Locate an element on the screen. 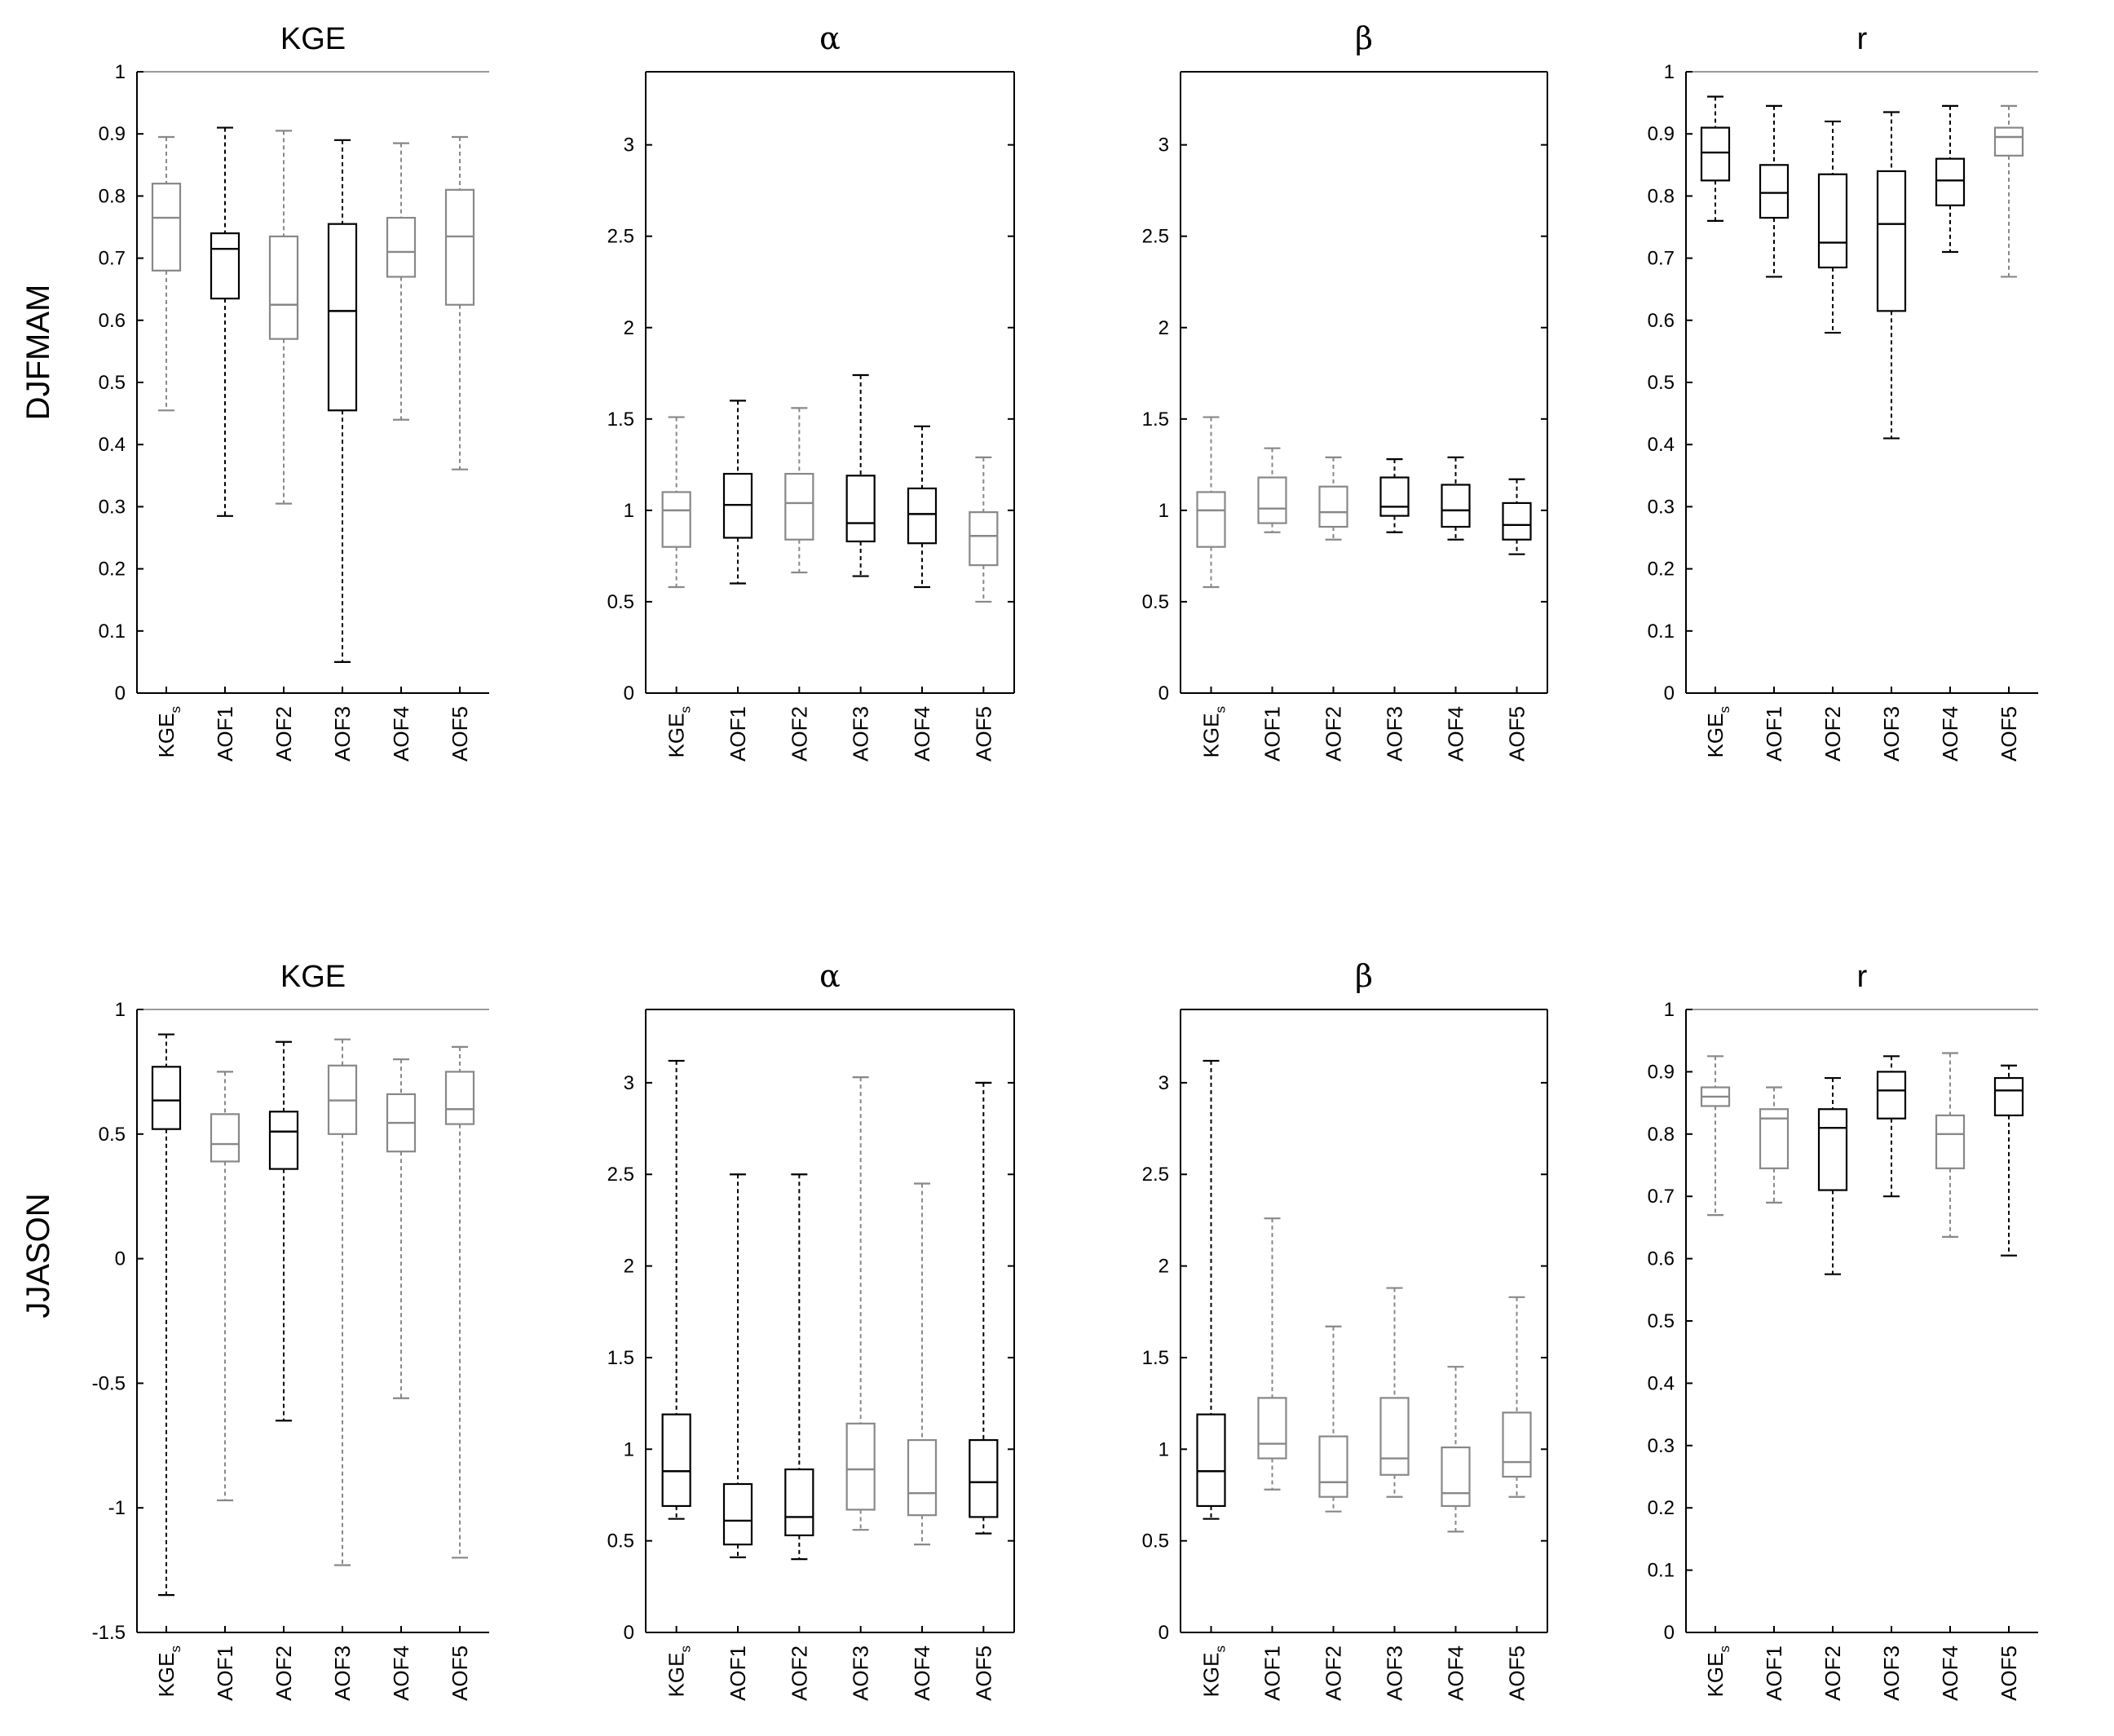 The image size is (2114, 1736). y-tick-label: 0 is located at coordinates (1669, 693).